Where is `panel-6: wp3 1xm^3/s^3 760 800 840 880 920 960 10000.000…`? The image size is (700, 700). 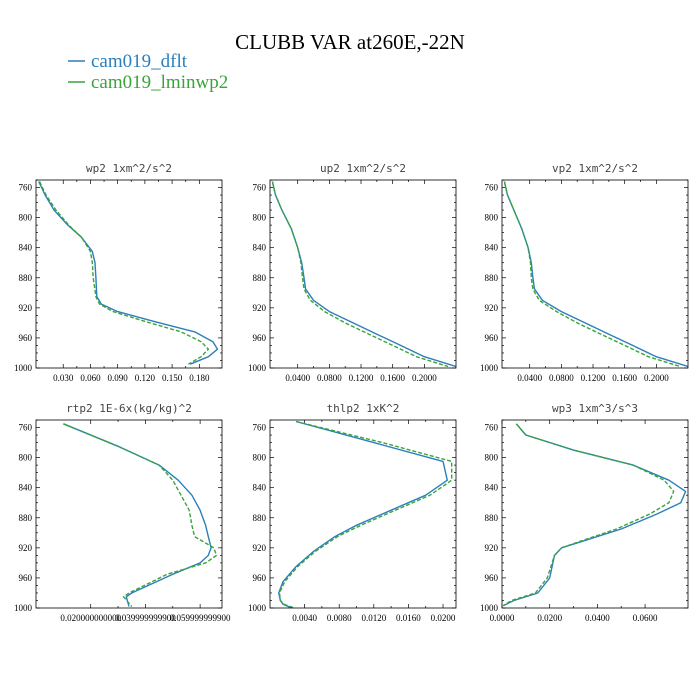
panel-6: wp3 1xm^3/s^3 760 800 840 880 920 960 10000.000… is located at coordinates (584, 512).